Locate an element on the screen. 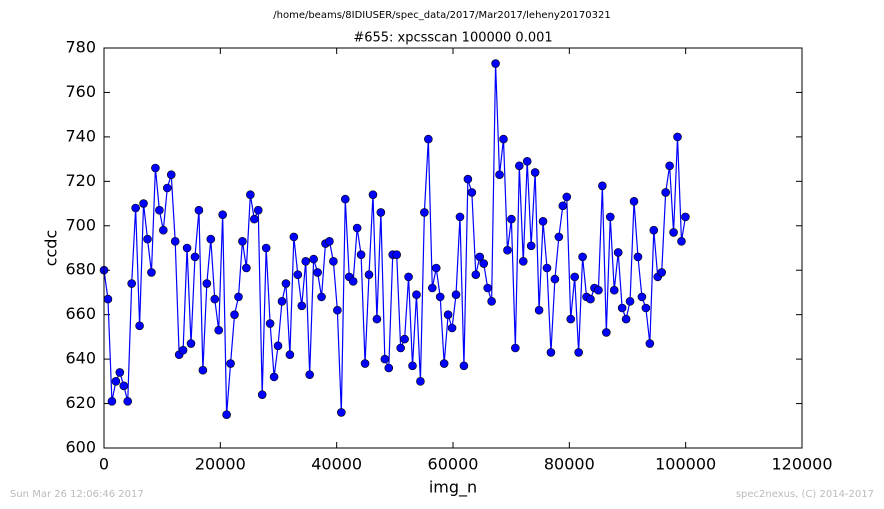  y-axis-label: ccdc is located at coordinates (51, 248).